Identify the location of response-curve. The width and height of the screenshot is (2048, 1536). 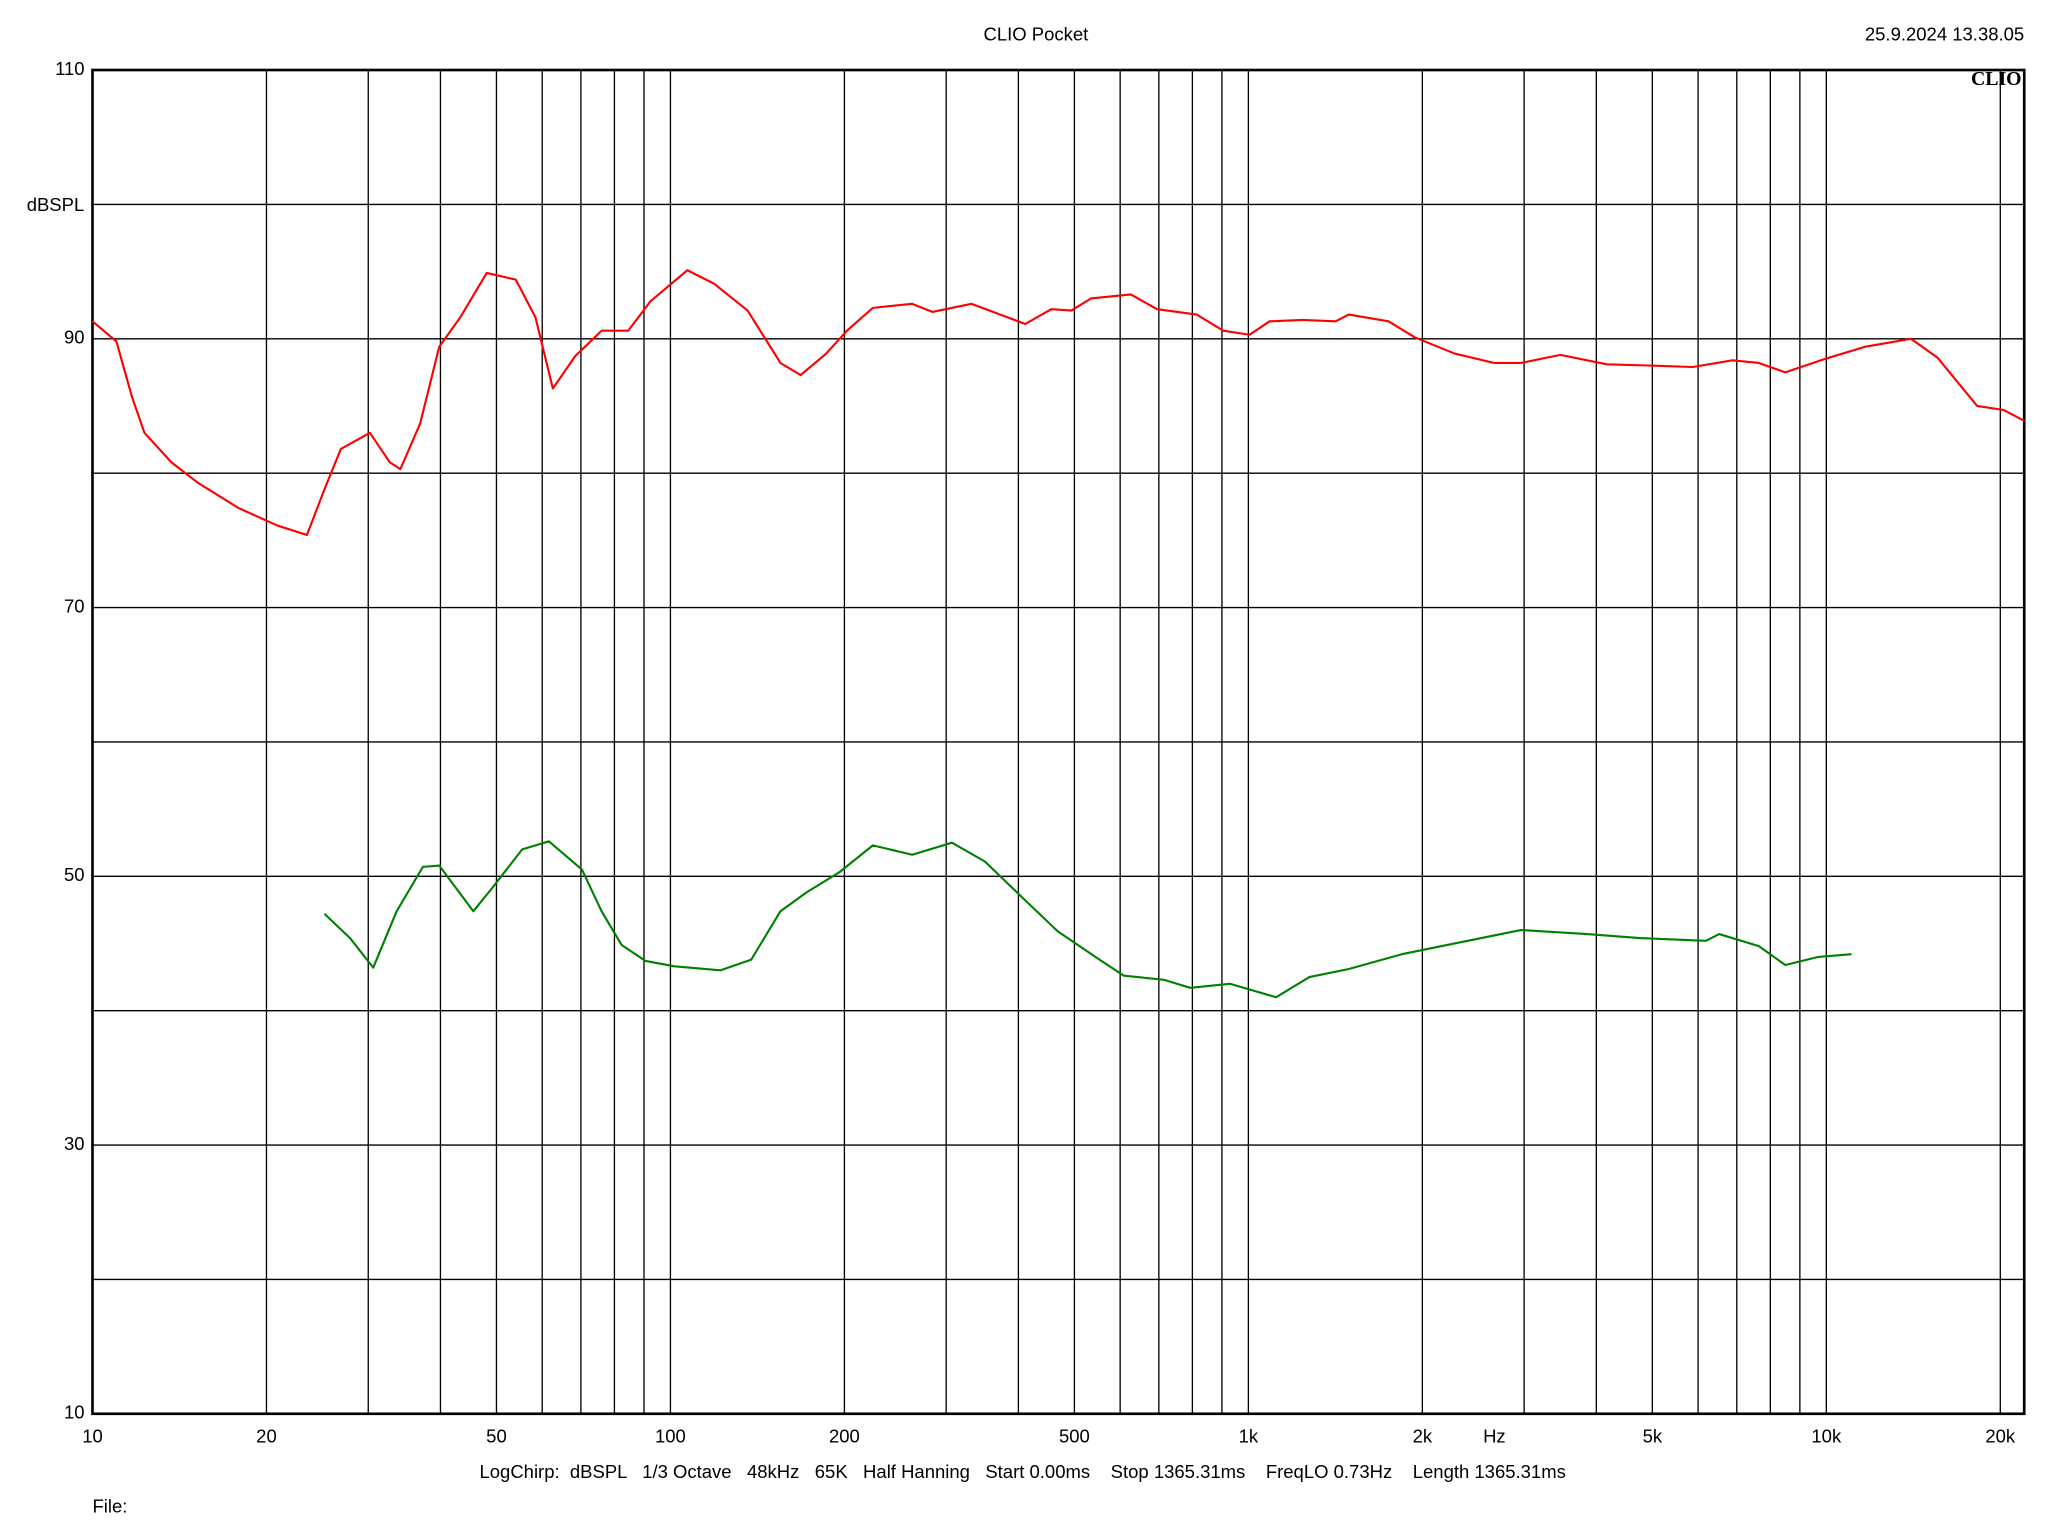
(1087, 919).